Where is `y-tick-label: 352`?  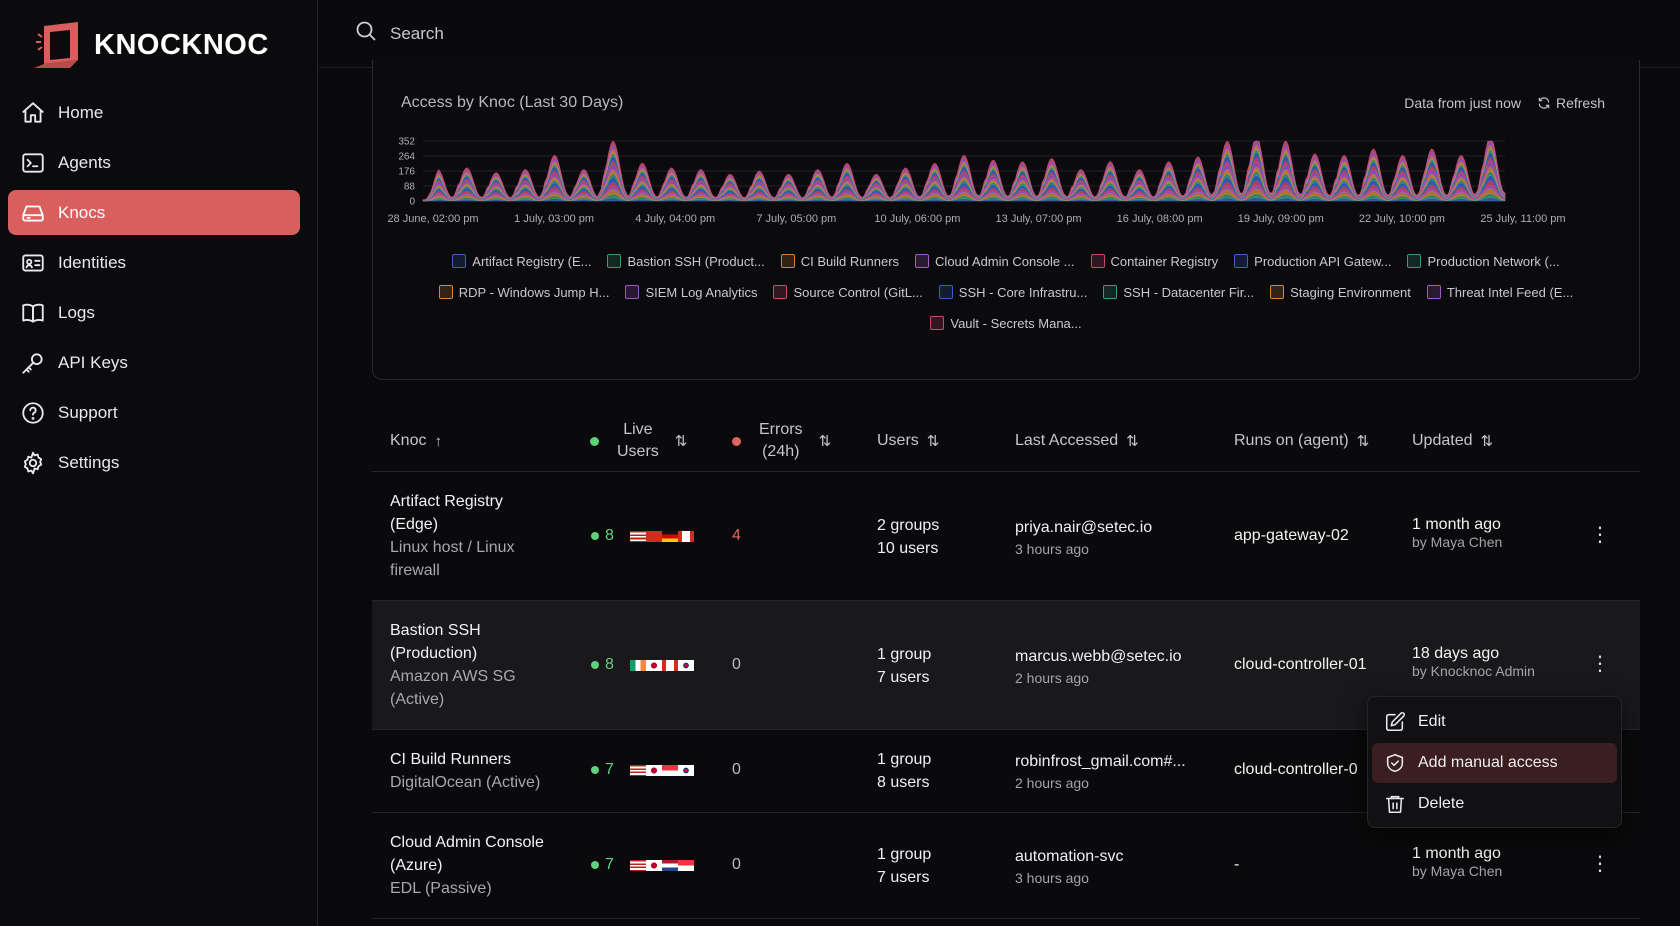 y-tick-label: 352 is located at coordinates (406, 142).